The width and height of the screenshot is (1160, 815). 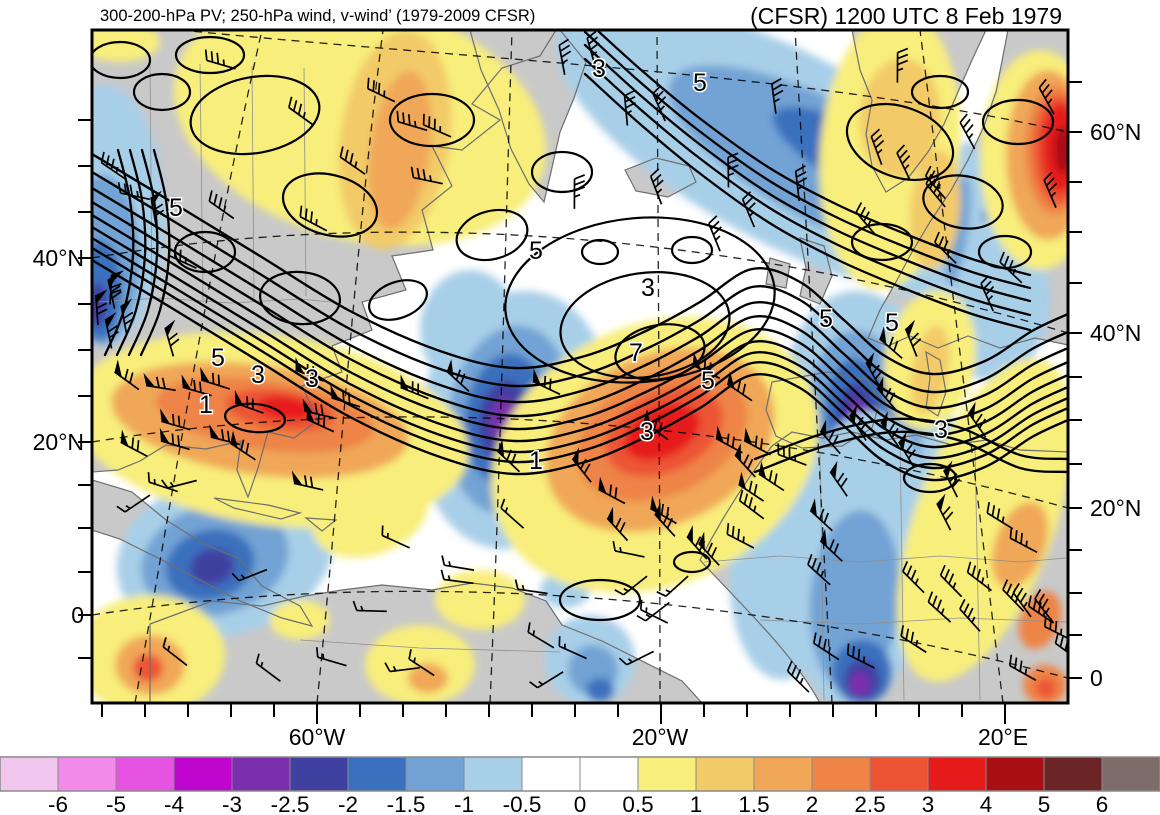 What do you see at coordinates (928, 803) in the screenshot?
I see `colorbar-tick-label: 3` at bounding box center [928, 803].